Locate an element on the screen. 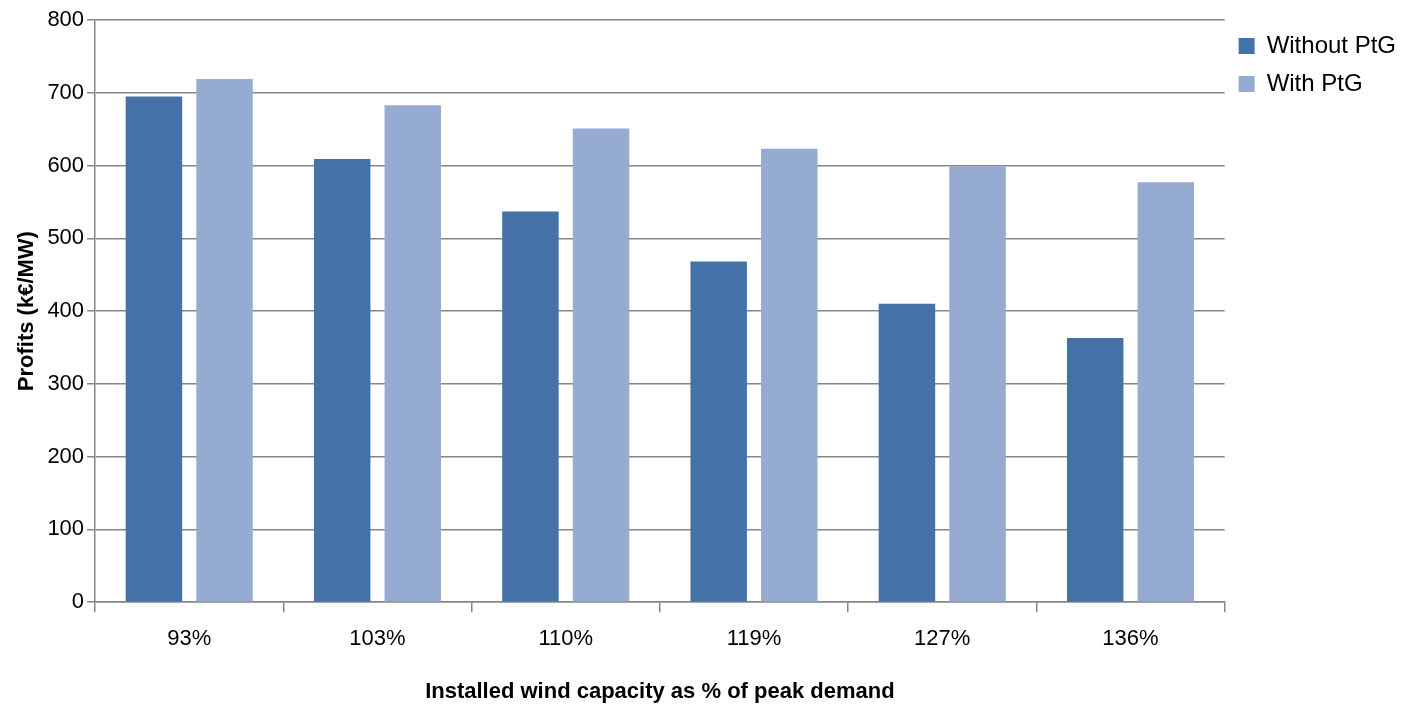  y-tick-label: 500 is located at coordinates (66, 237).